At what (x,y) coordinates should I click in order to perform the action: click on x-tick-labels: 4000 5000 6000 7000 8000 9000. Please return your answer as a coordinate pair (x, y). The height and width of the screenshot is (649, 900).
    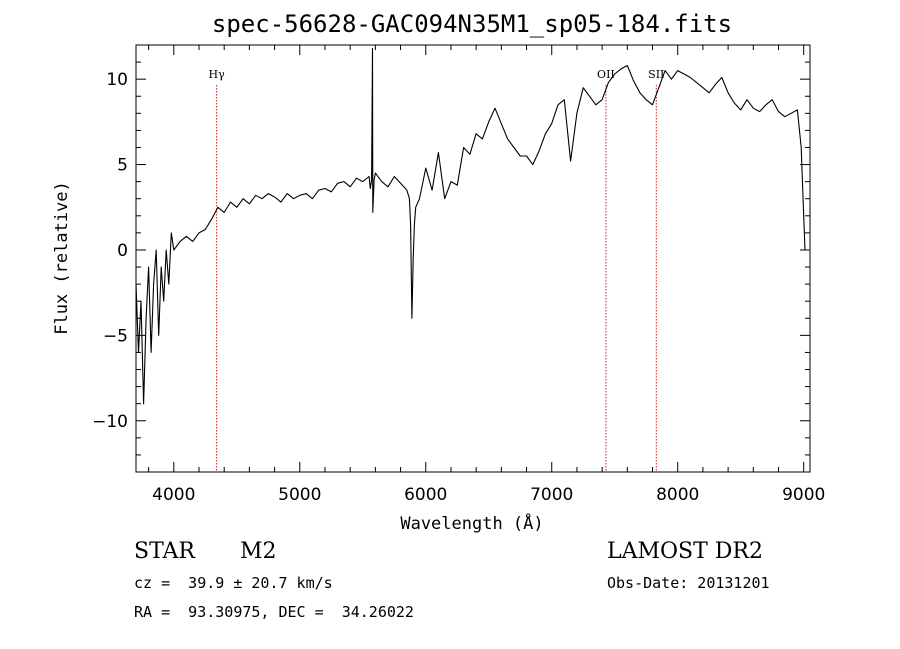
    Looking at the image, I should click on (488, 495).